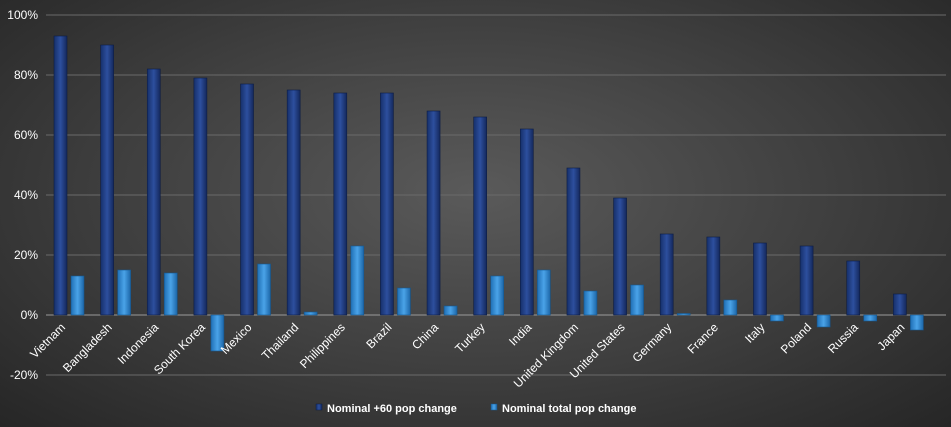 The width and height of the screenshot is (951, 427). What do you see at coordinates (47, 340) in the screenshot?
I see `x-tick-label: Vietnam` at bounding box center [47, 340].